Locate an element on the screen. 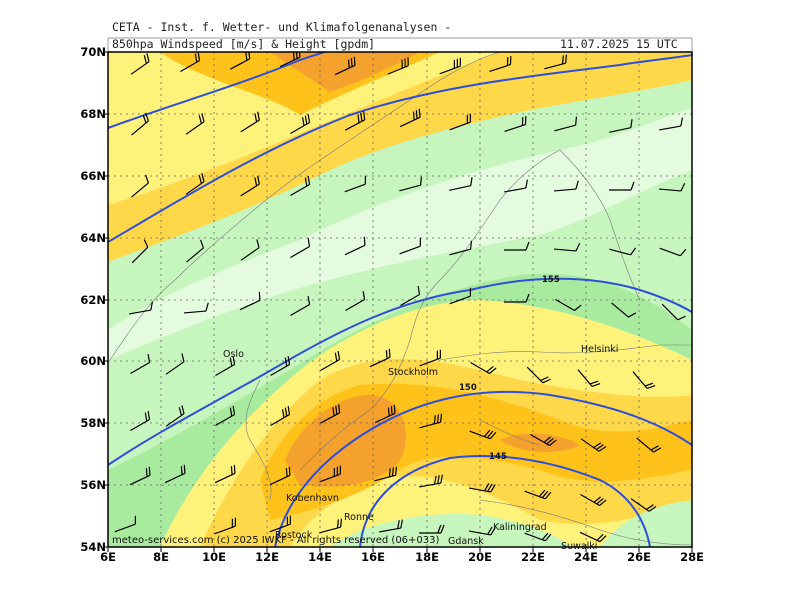 This screenshot has height=600, width=800. lon-label-12e: 12E is located at coordinates (267, 557).